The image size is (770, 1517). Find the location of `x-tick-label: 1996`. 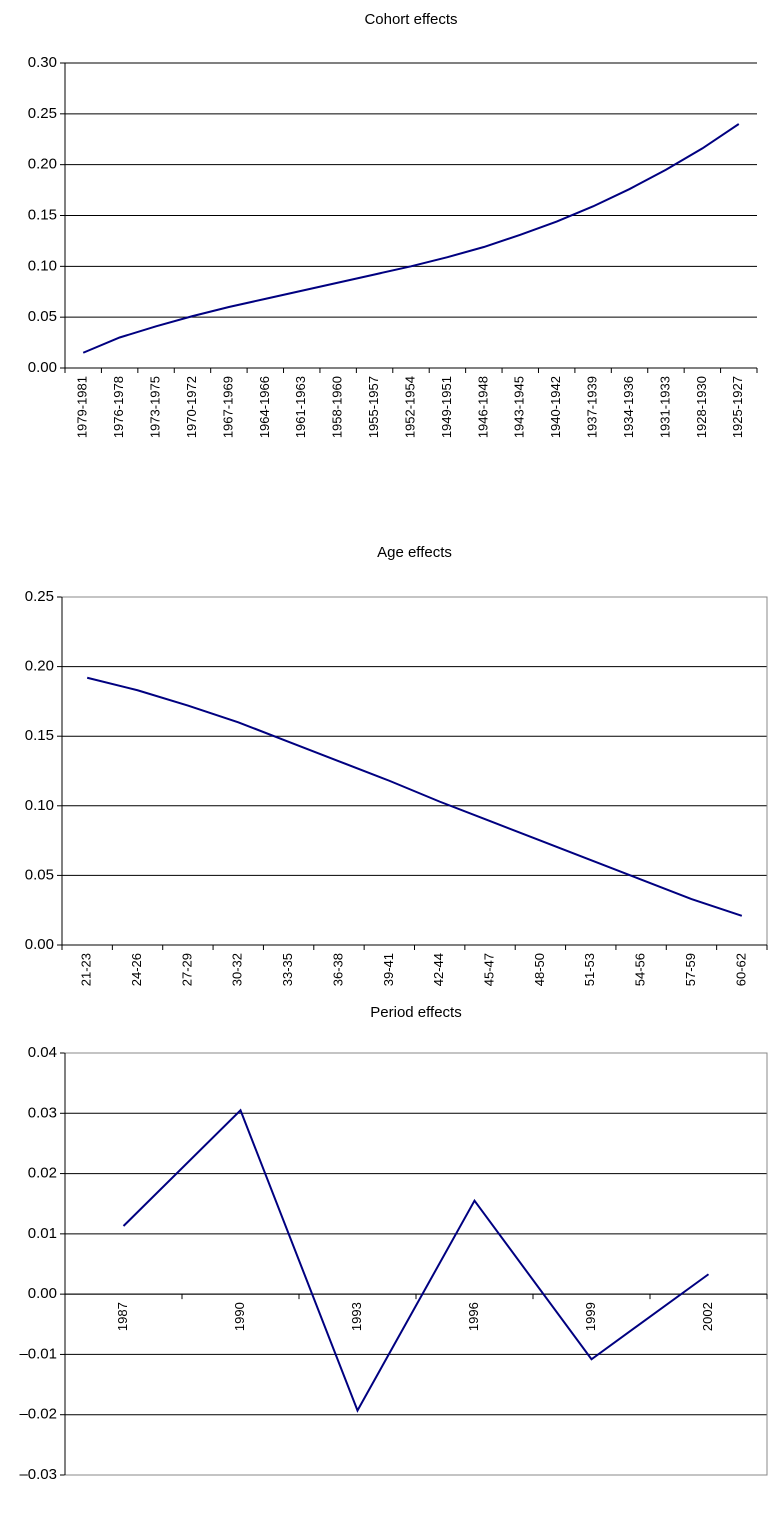

x-tick-label: 1996 is located at coordinates (473, 1316).